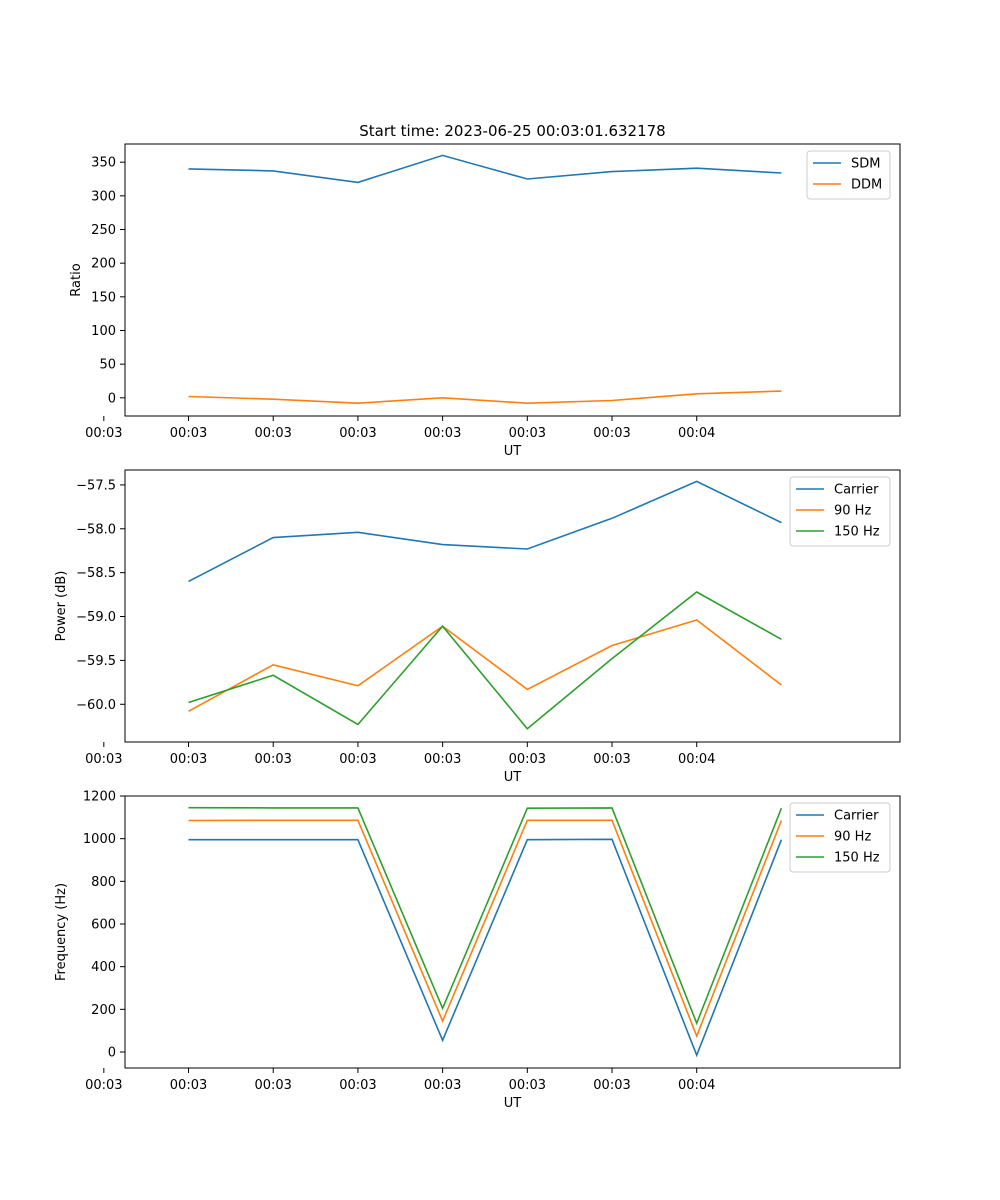 This screenshot has width=1000, height=1200. I want to click on figure-title: Start time: 2023-06-25 00:03:01.632178, so click(512, 131).